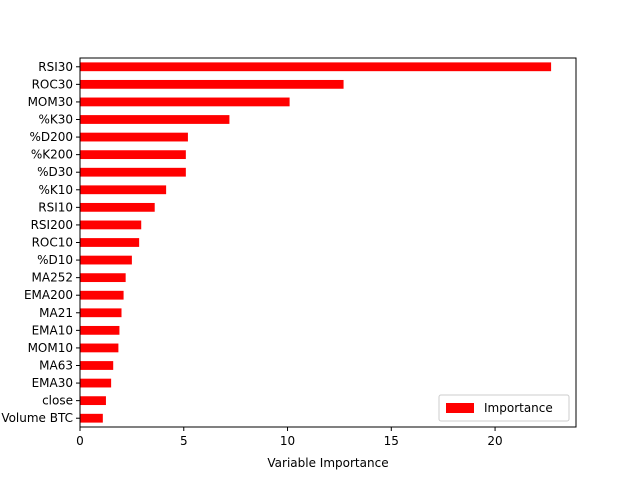  I want to click on x-tick-label: 10, so click(287, 441).